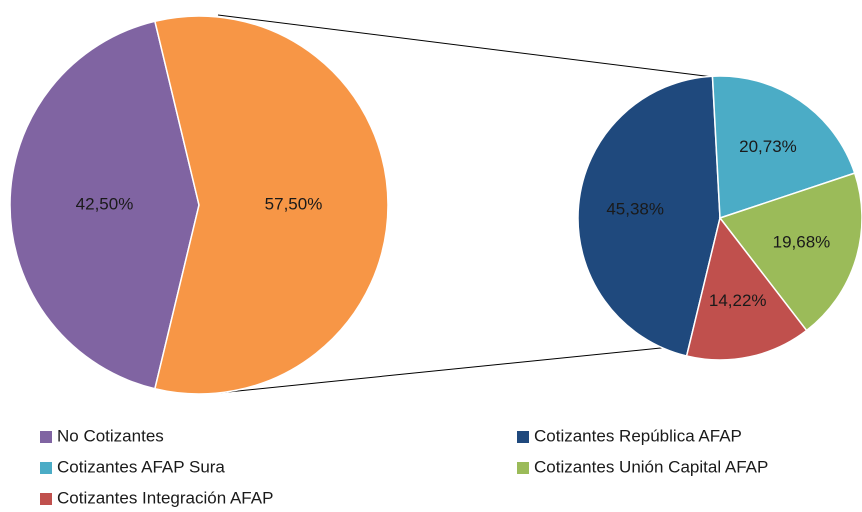 The width and height of the screenshot is (862, 512). What do you see at coordinates (110, 435) in the screenshot?
I see `legend-label: No Cotizantes` at bounding box center [110, 435].